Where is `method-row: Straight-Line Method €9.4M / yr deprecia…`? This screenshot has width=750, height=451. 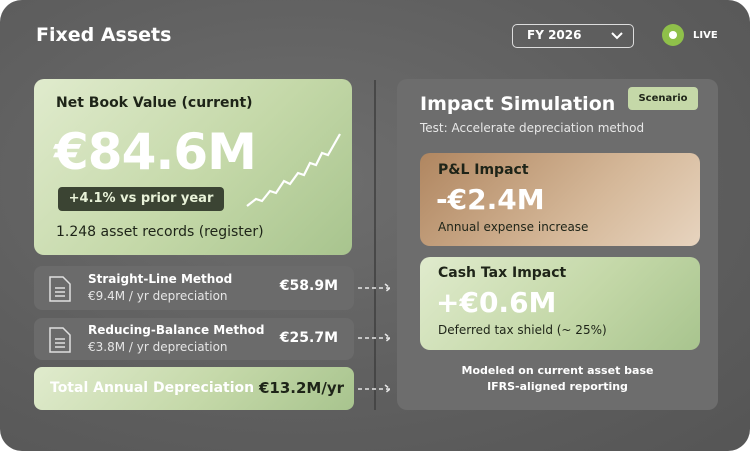 method-row: Straight-Line Method €9.4M / yr deprecia… is located at coordinates (194, 288).